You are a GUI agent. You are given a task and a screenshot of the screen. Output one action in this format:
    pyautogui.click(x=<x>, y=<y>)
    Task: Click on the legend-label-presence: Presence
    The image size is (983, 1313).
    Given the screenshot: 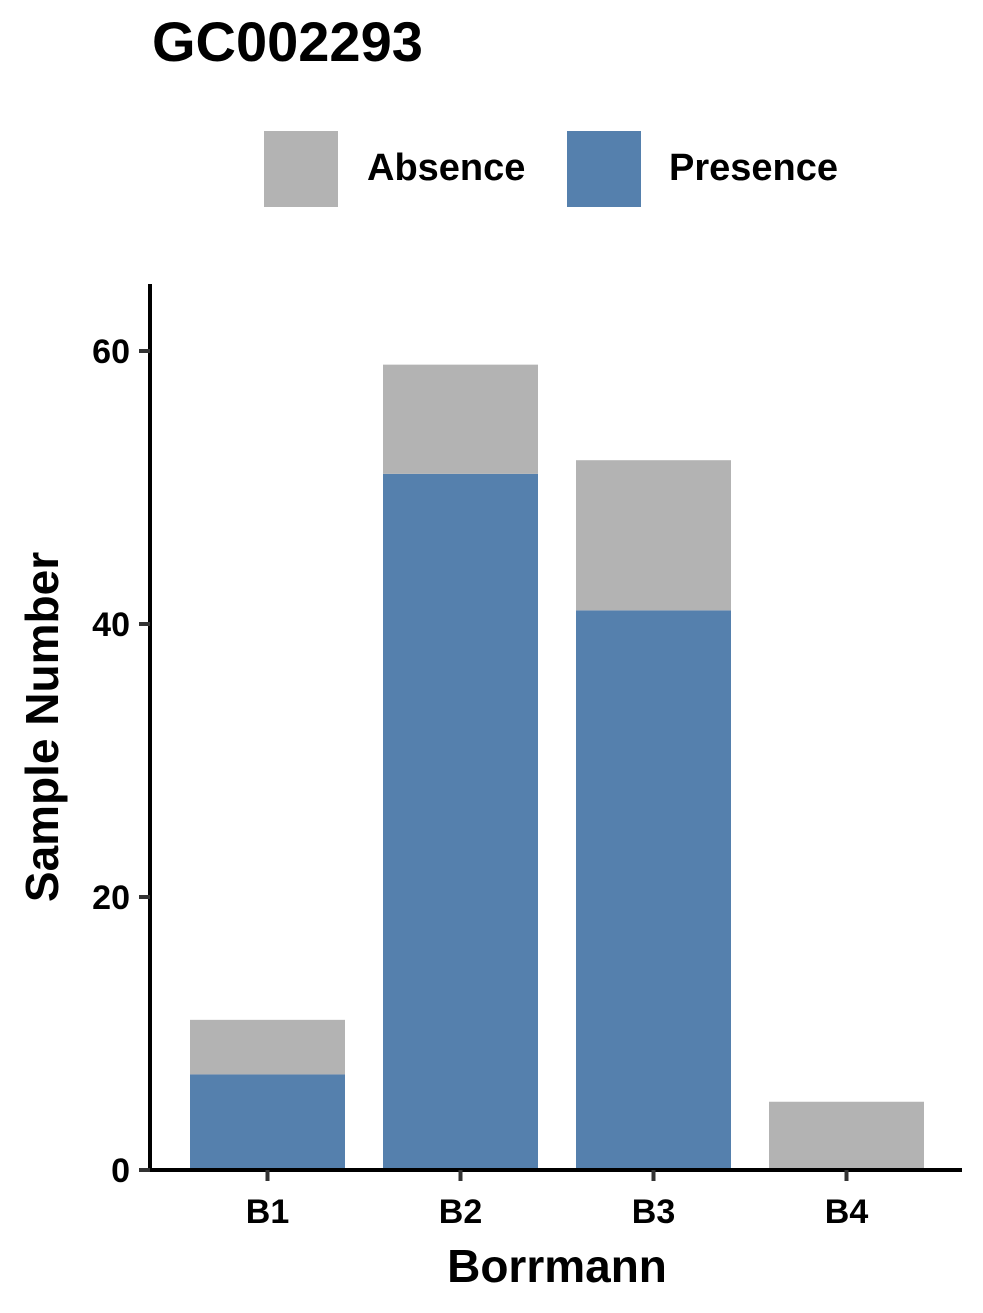 What is the action you would take?
    pyautogui.click(x=754, y=168)
    